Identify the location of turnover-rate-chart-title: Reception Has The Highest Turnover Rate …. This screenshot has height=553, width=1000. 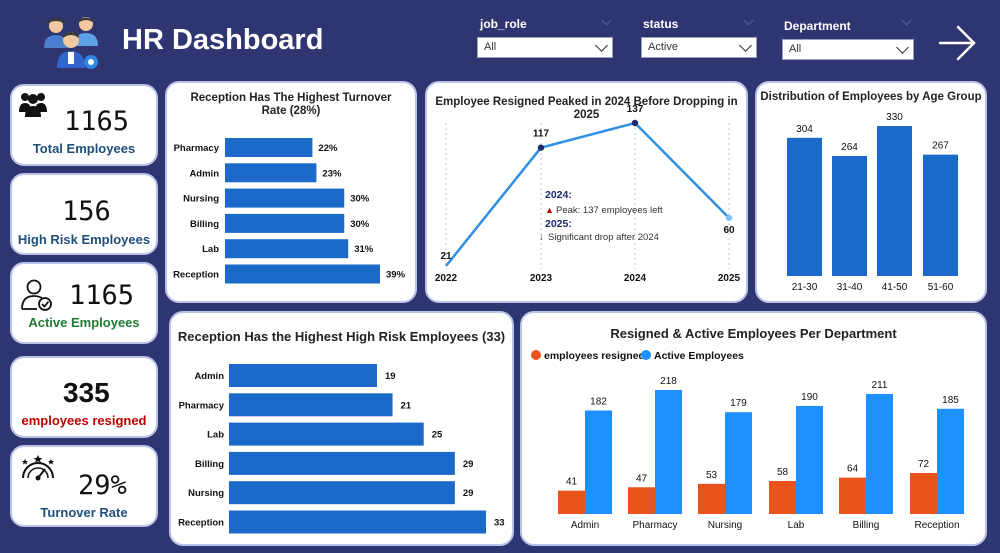
(291, 104).